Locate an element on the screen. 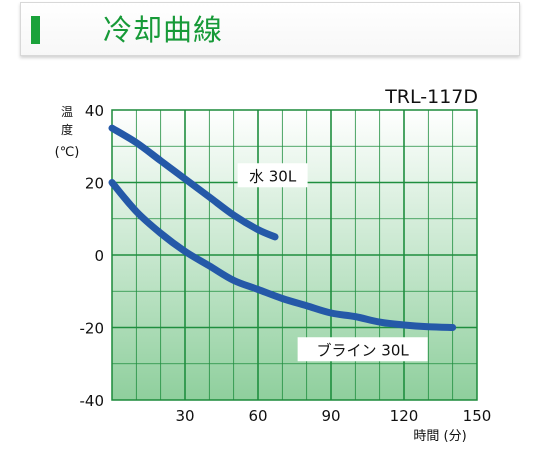 The height and width of the screenshot is (450, 540). x-tick-label: 150 is located at coordinates (477, 416).